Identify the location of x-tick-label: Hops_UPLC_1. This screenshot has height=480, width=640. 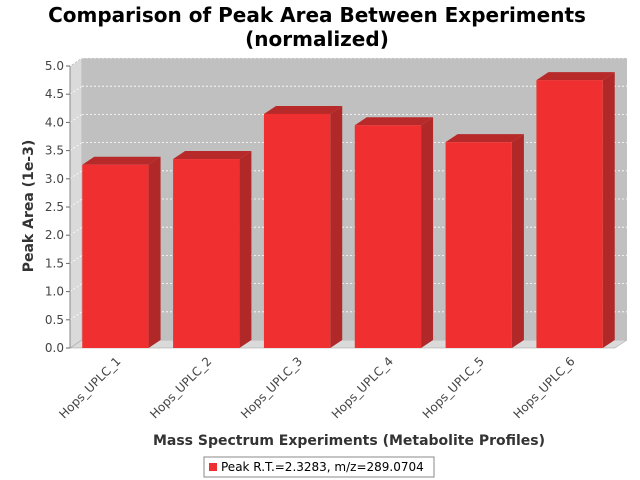
(89, 387).